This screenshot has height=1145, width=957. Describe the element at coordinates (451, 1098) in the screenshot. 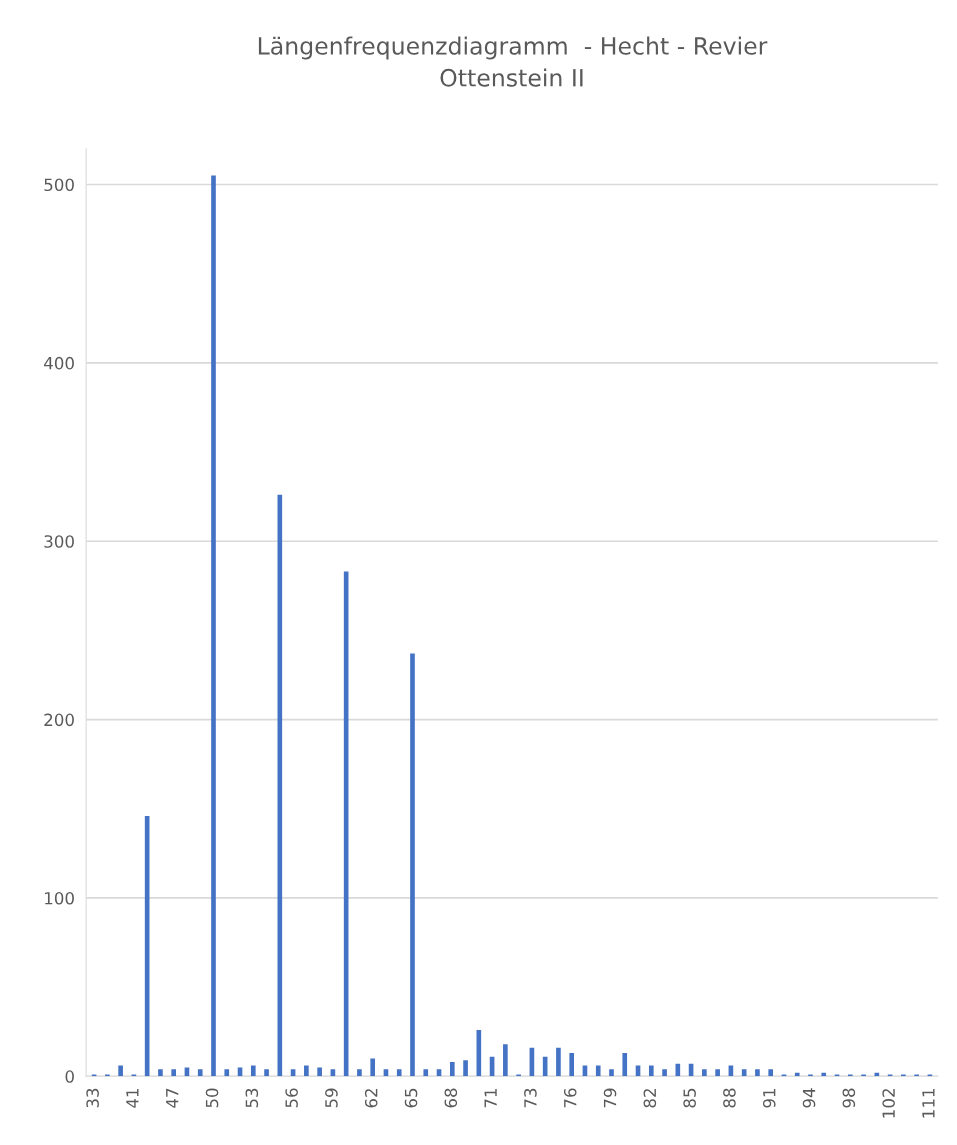

I see `x-tick-label: 68` at that location.